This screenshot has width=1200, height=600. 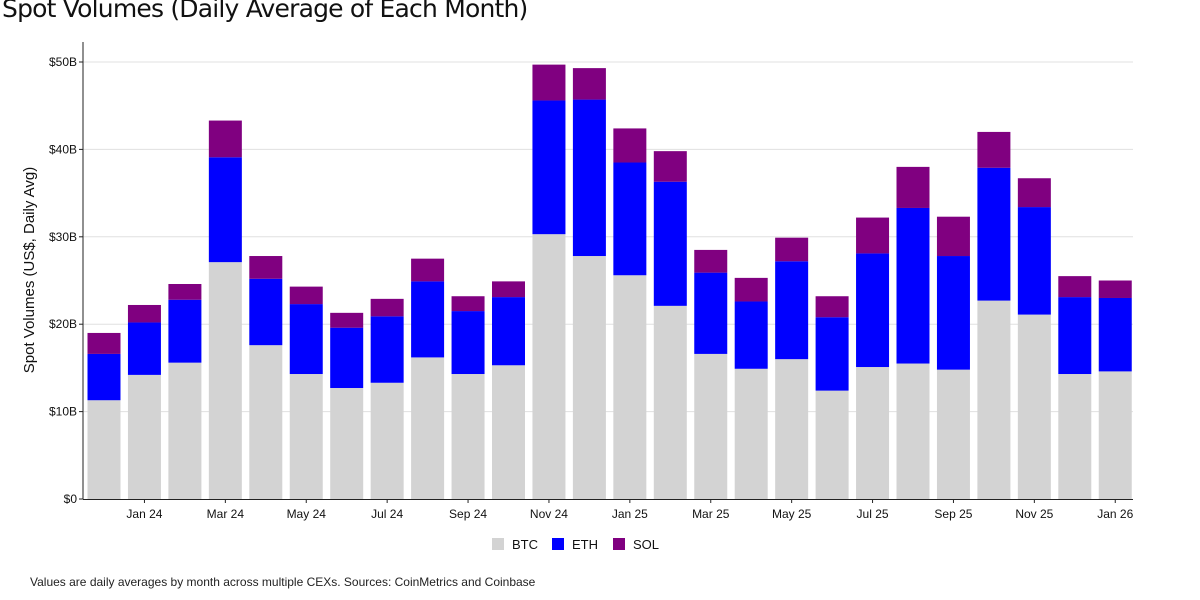 What do you see at coordinates (63, 412) in the screenshot?
I see `y-tick-label: $10B` at bounding box center [63, 412].